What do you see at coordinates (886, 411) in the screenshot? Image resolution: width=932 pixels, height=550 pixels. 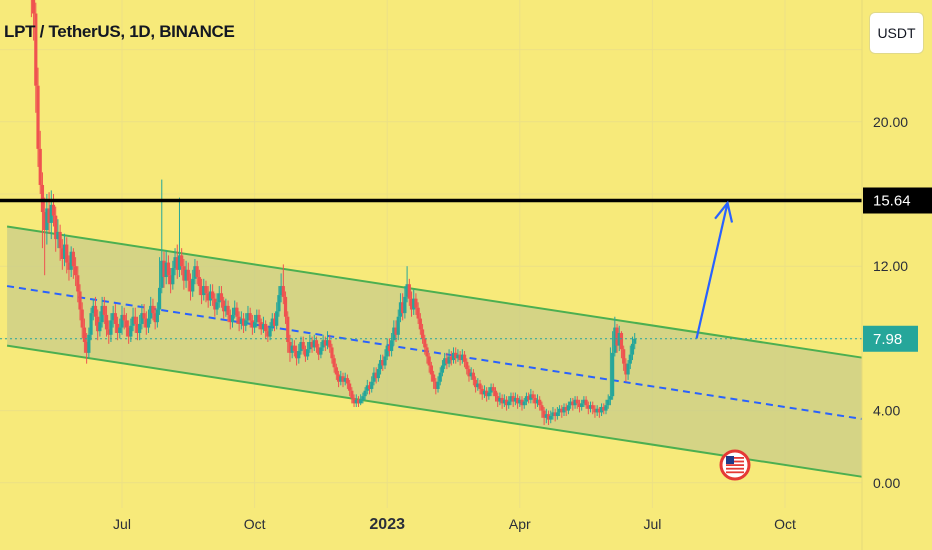 I see `y-tick-label: 4.00` at bounding box center [886, 411].